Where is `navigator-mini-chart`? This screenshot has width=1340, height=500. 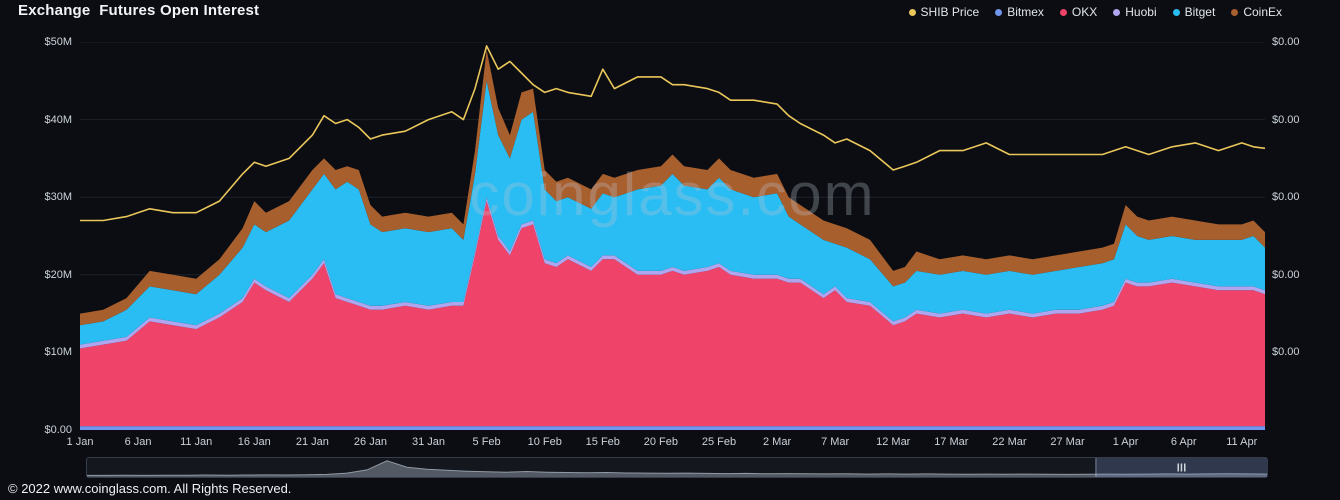
navigator-mini-chart is located at coordinates (677, 467).